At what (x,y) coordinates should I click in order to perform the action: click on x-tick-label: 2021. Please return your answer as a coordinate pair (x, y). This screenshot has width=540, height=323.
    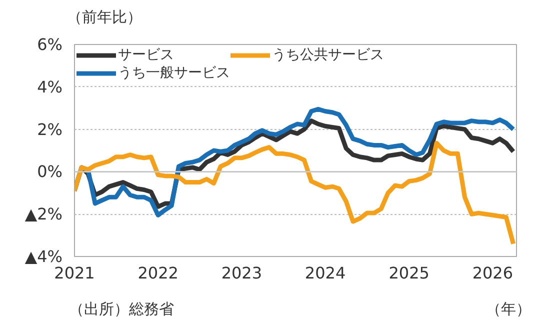
    Looking at the image, I should click on (74, 273).